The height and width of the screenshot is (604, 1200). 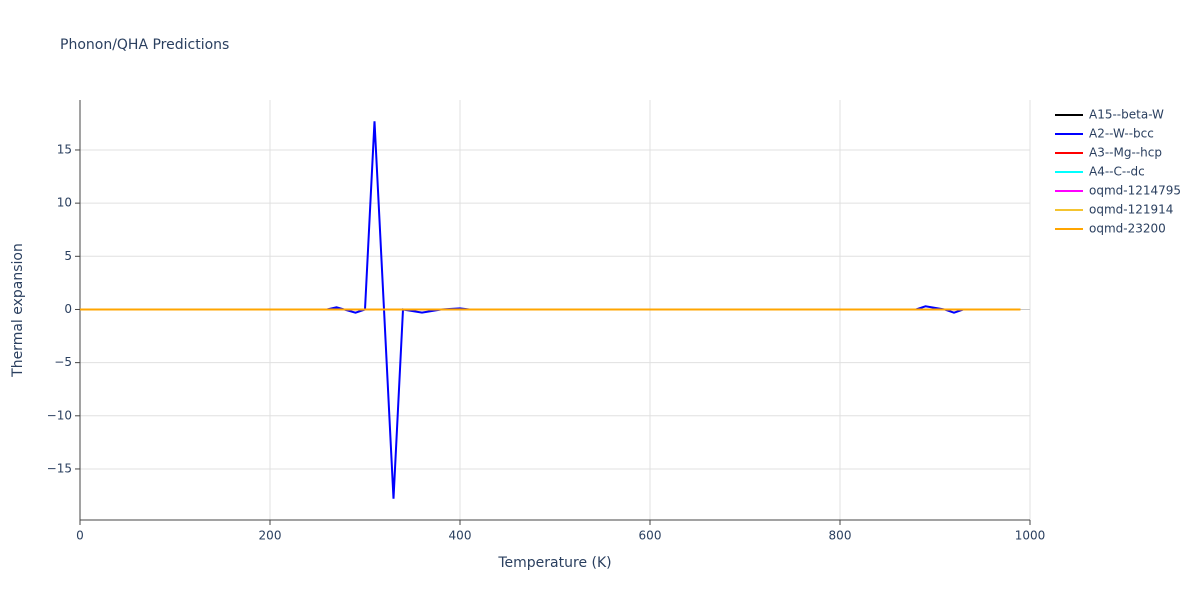 I want to click on x-tick-label: 800, so click(x=840, y=536).